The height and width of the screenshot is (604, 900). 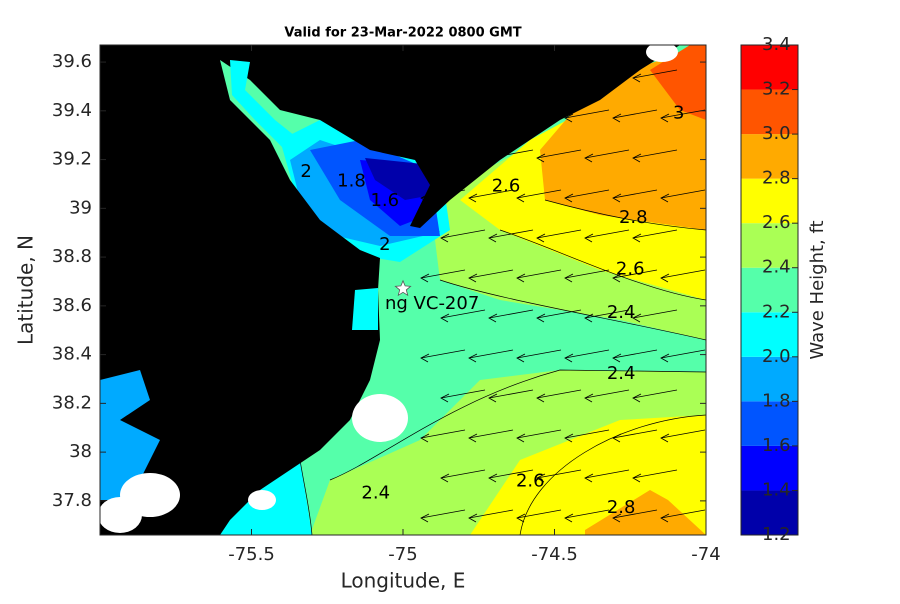 What do you see at coordinates (72, 256) in the screenshot?
I see `y-tick-label: 38.8` at bounding box center [72, 256].